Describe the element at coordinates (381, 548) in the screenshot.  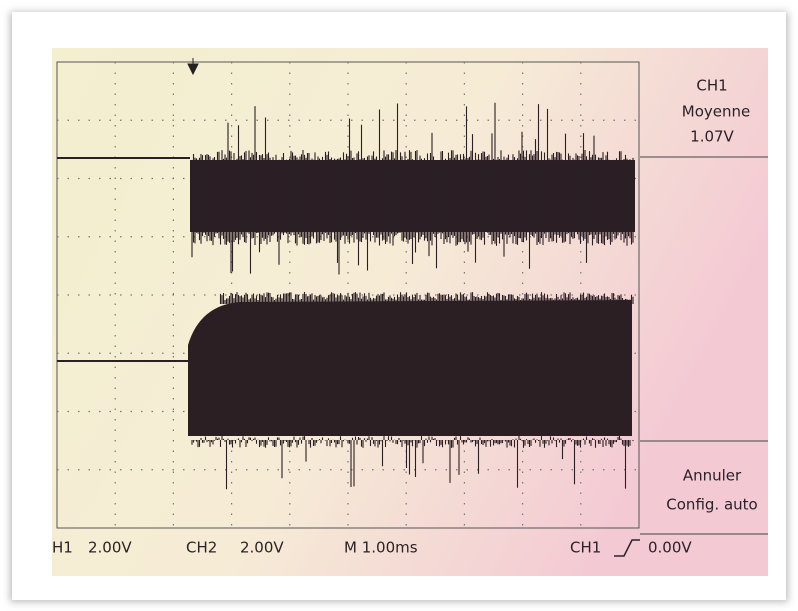
I see `timebase: M 1.00ms` at that location.